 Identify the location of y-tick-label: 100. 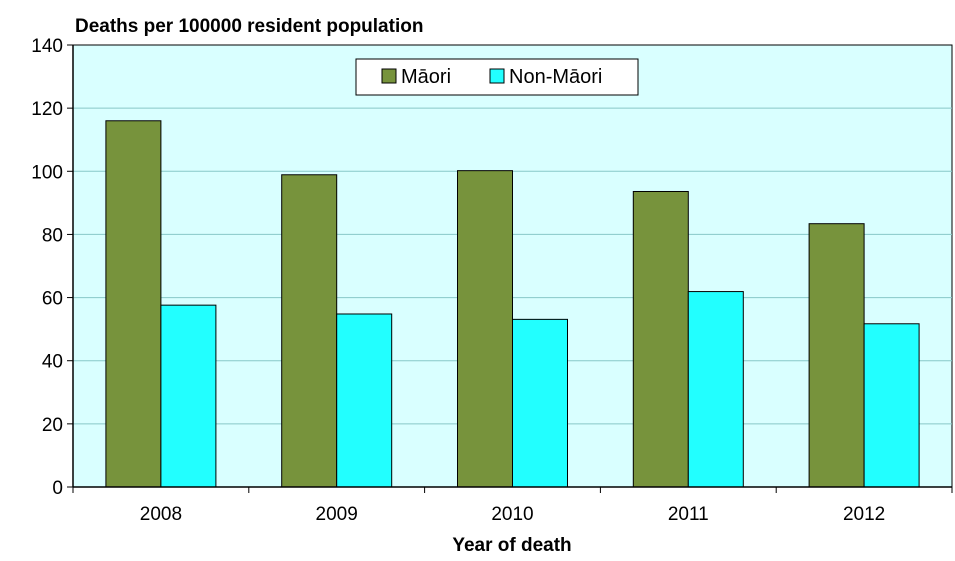
(47, 172).